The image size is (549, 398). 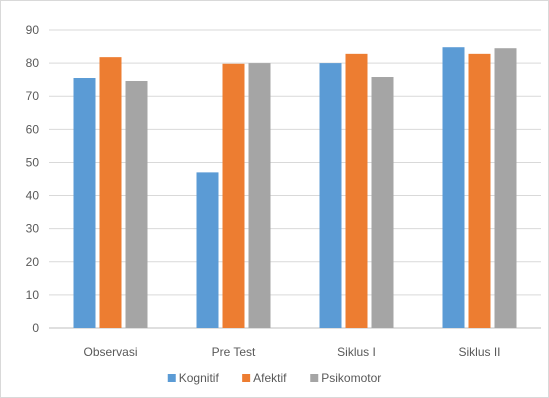 I want to click on bar-kognitif-siklus-i, so click(x=330, y=195).